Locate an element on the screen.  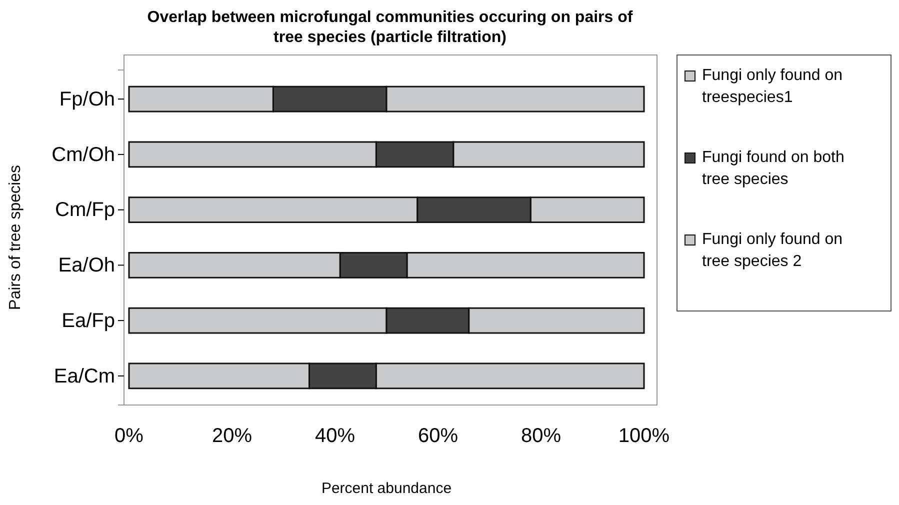
x-tick-label: 80% is located at coordinates (541, 436).